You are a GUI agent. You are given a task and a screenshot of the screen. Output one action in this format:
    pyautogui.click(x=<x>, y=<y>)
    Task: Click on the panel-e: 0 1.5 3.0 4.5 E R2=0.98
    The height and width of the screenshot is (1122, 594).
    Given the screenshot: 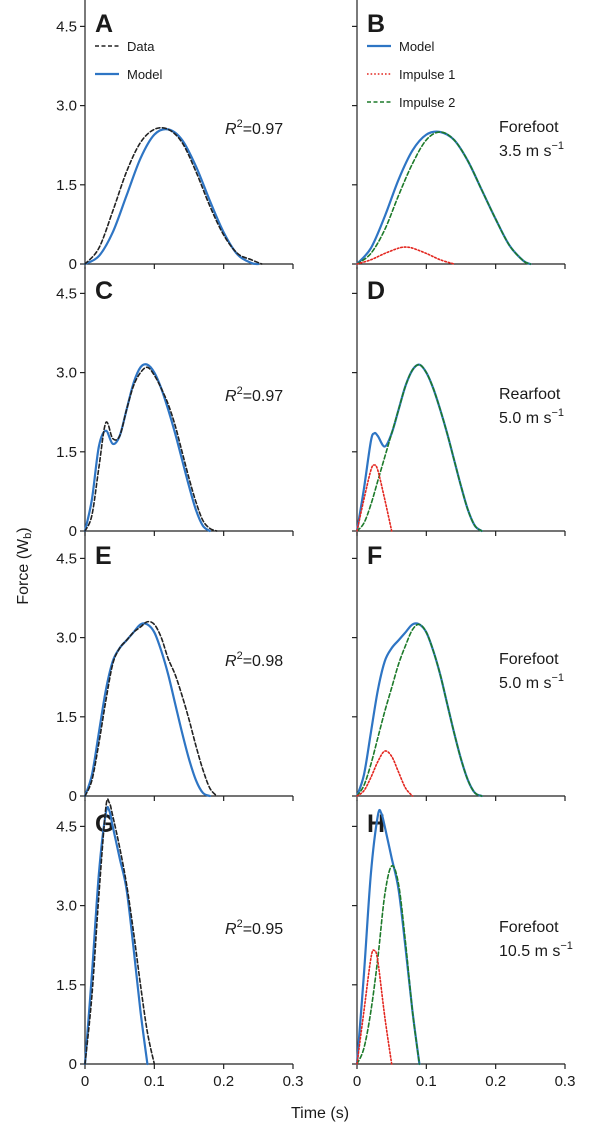 What is the action you would take?
    pyautogui.click(x=175, y=668)
    